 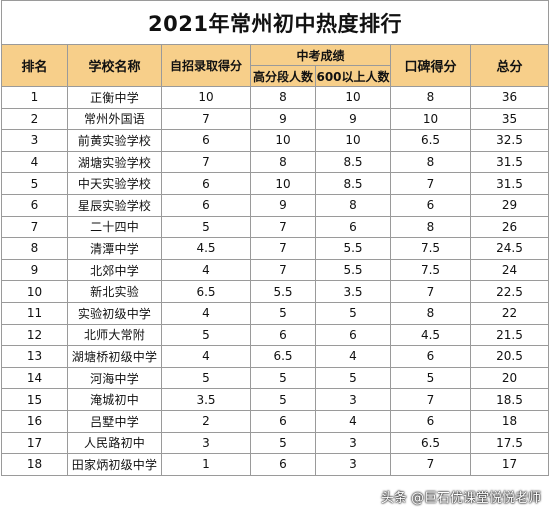 I want to click on cell-rank: 15, so click(x=34, y=399).